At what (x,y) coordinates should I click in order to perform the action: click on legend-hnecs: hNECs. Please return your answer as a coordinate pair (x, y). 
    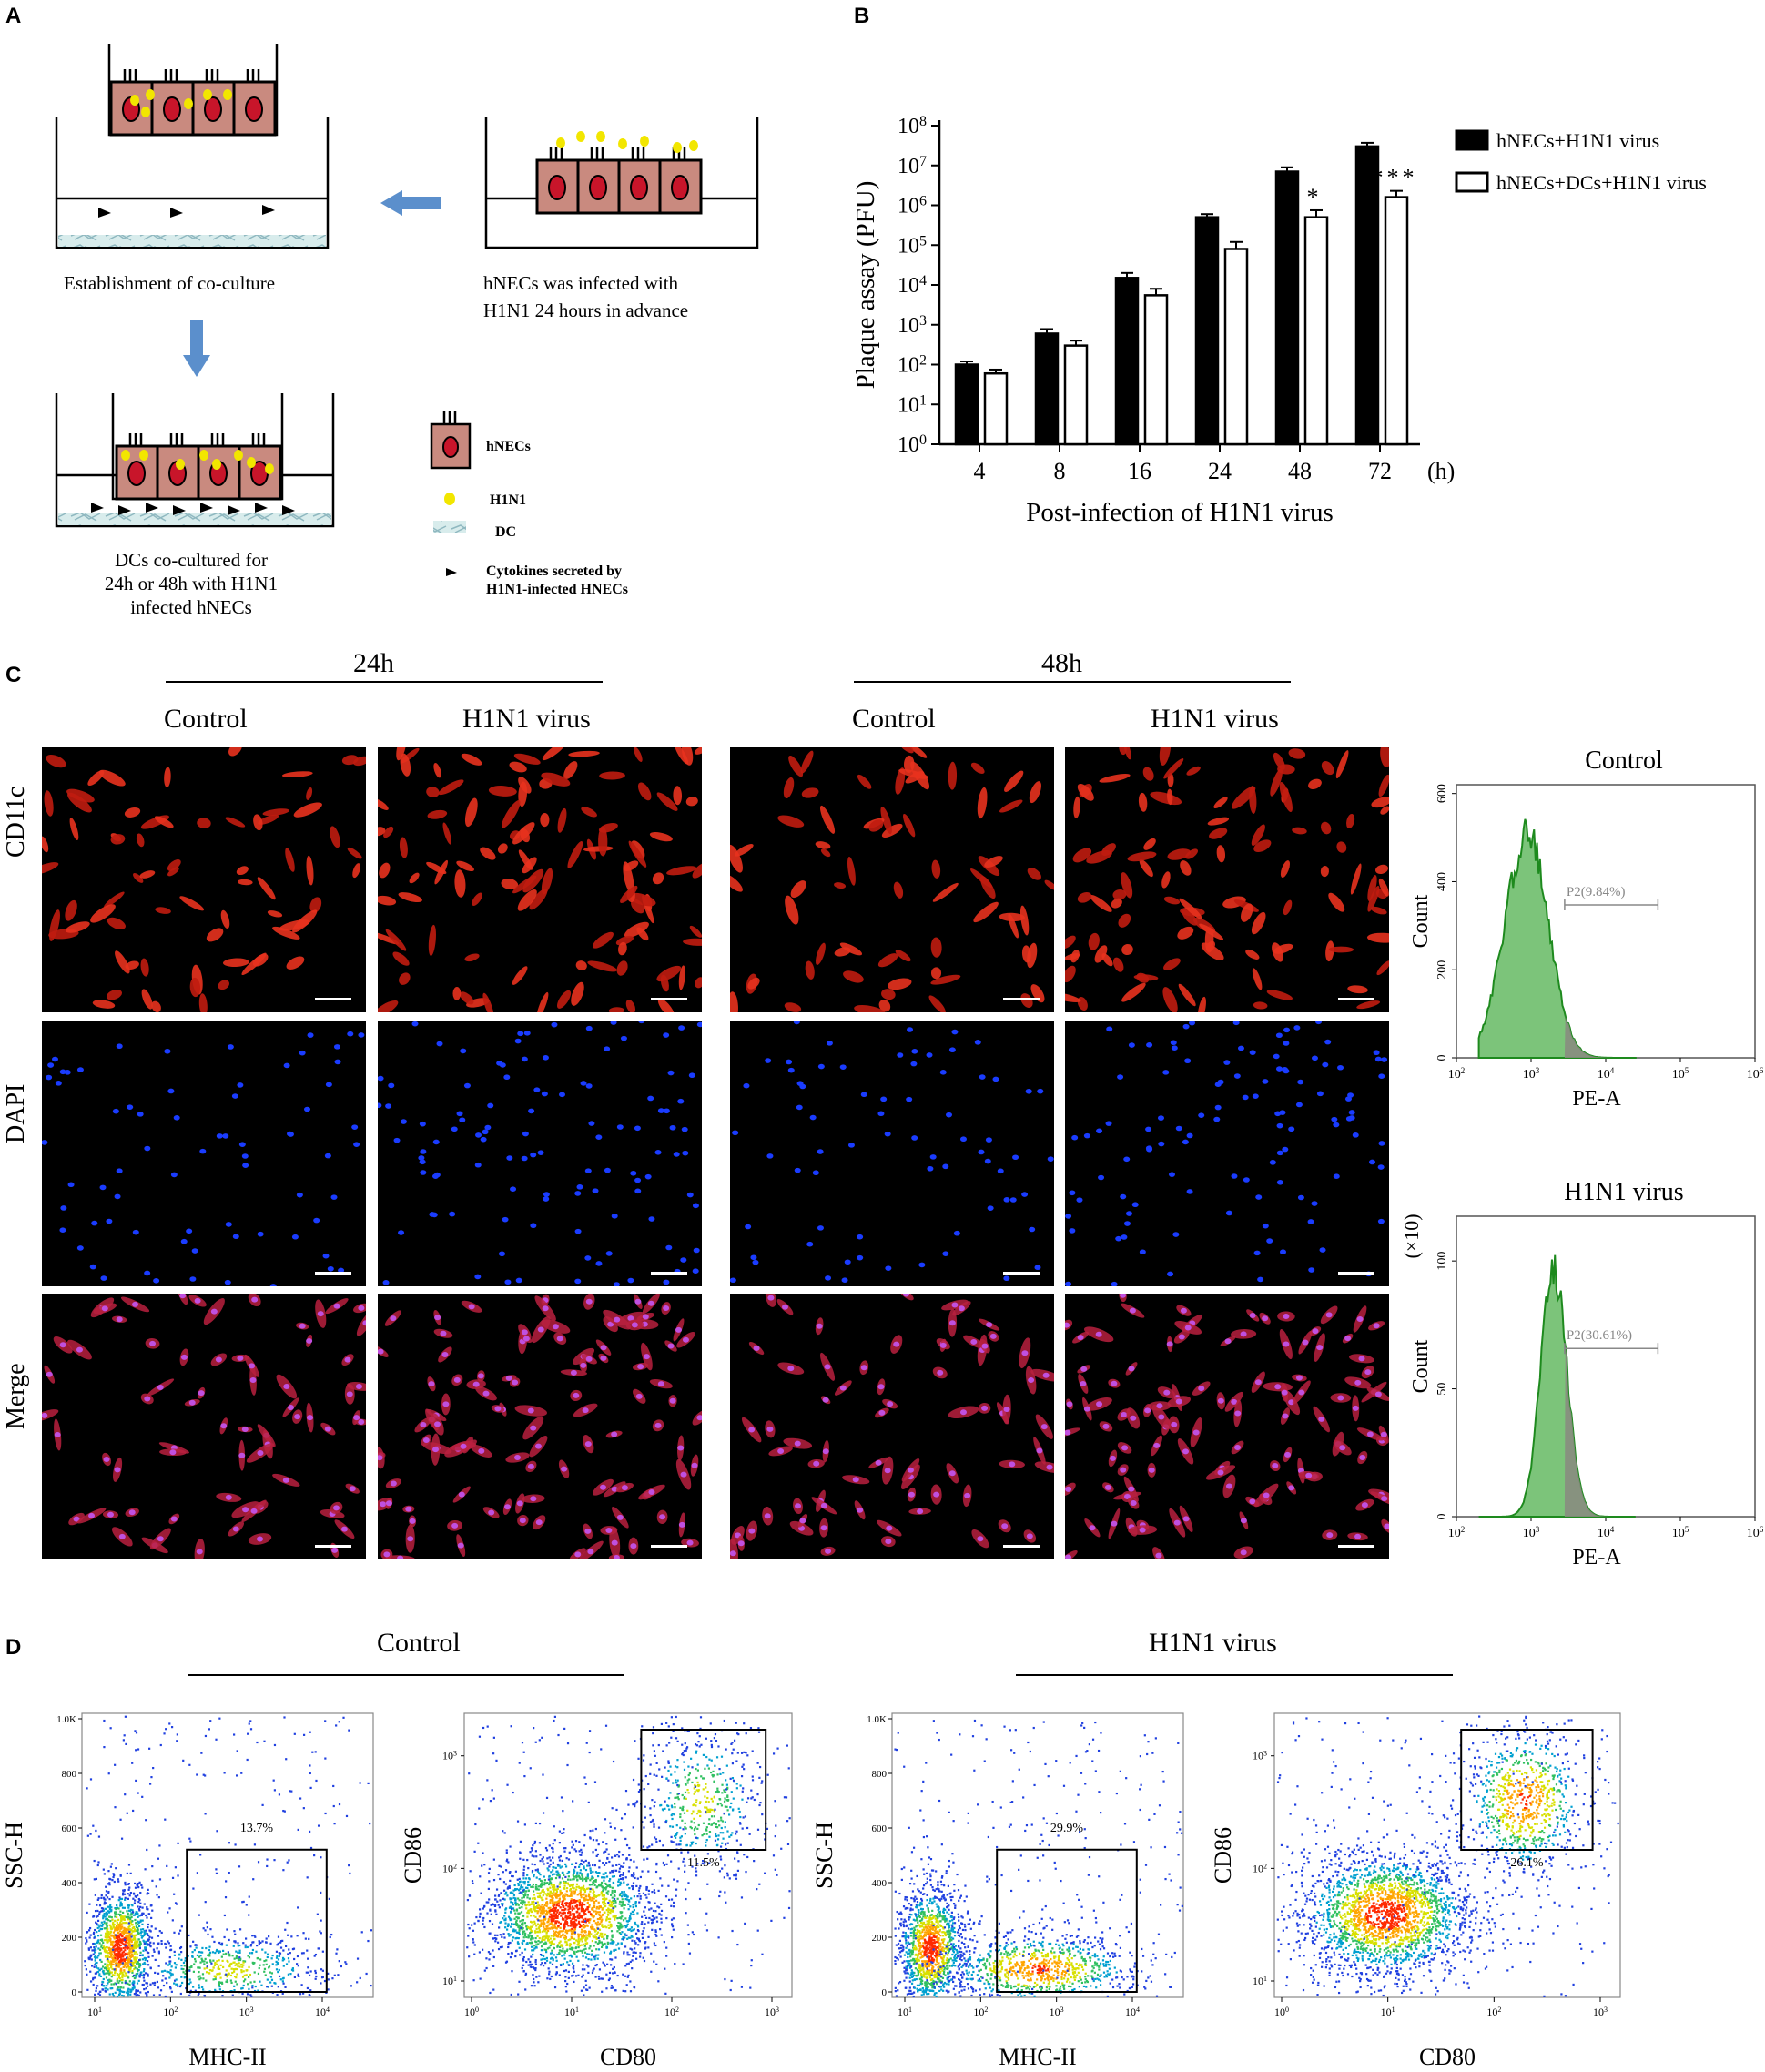
    Looking at the image, I should click on (508, 446).